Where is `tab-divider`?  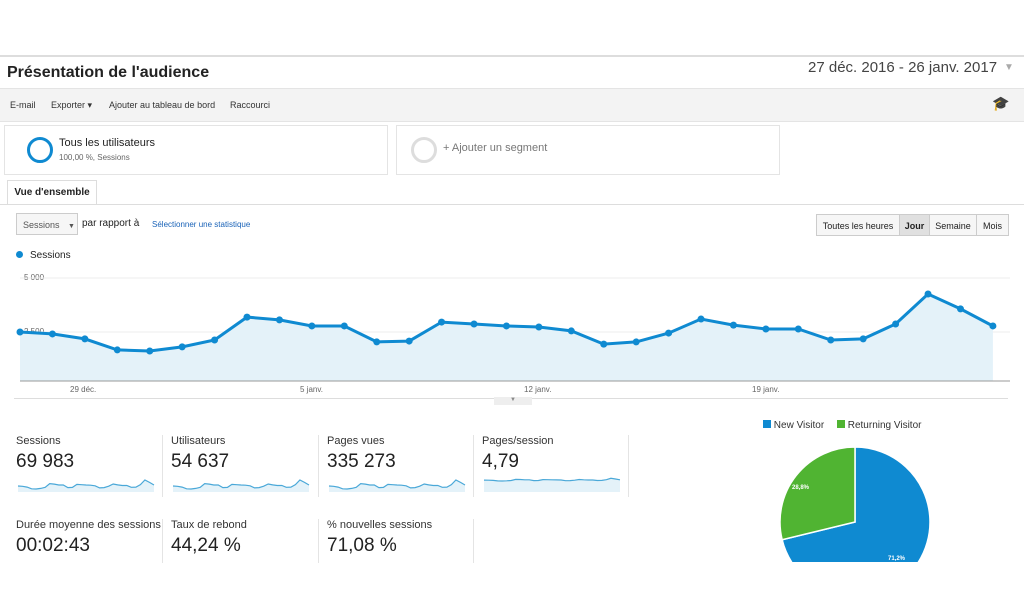 tab-divider is located at coordinates (512, 204).